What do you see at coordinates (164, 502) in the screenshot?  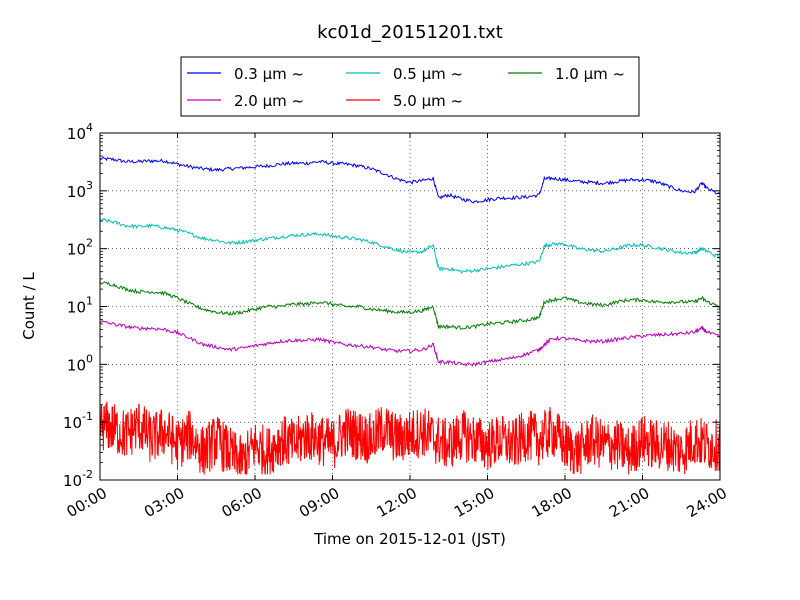 I see `x-tick-label: 03:00` at bounding box center [164, 502].